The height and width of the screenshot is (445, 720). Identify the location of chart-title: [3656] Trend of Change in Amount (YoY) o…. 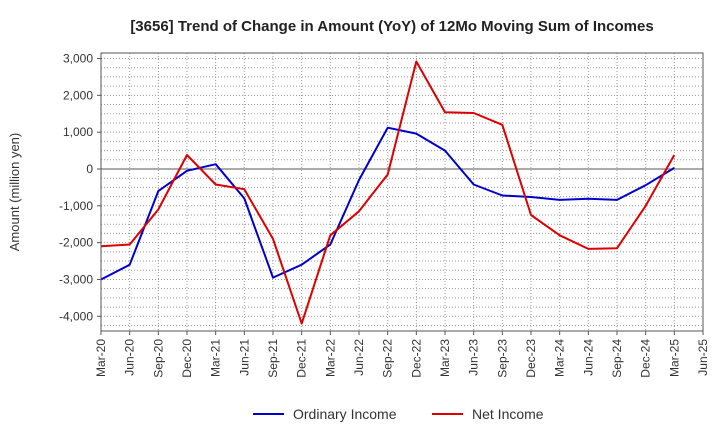
(391, 26).